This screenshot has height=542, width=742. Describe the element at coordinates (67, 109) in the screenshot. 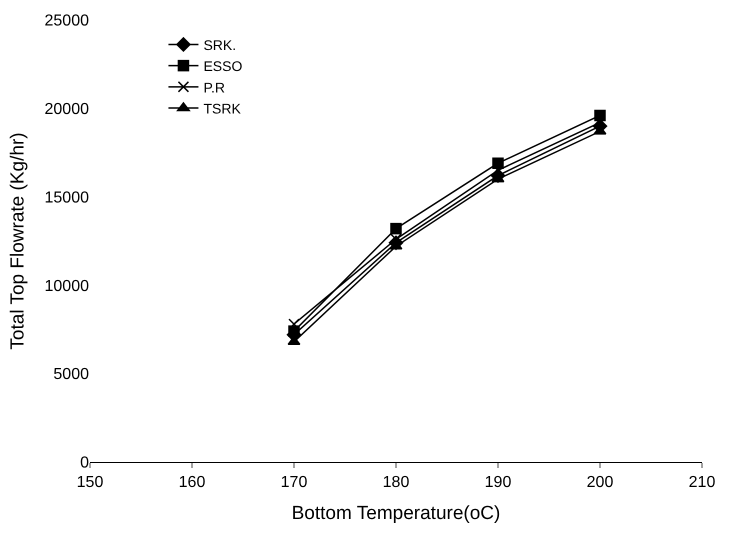

I see `y-tick-label: 20000` at that location.